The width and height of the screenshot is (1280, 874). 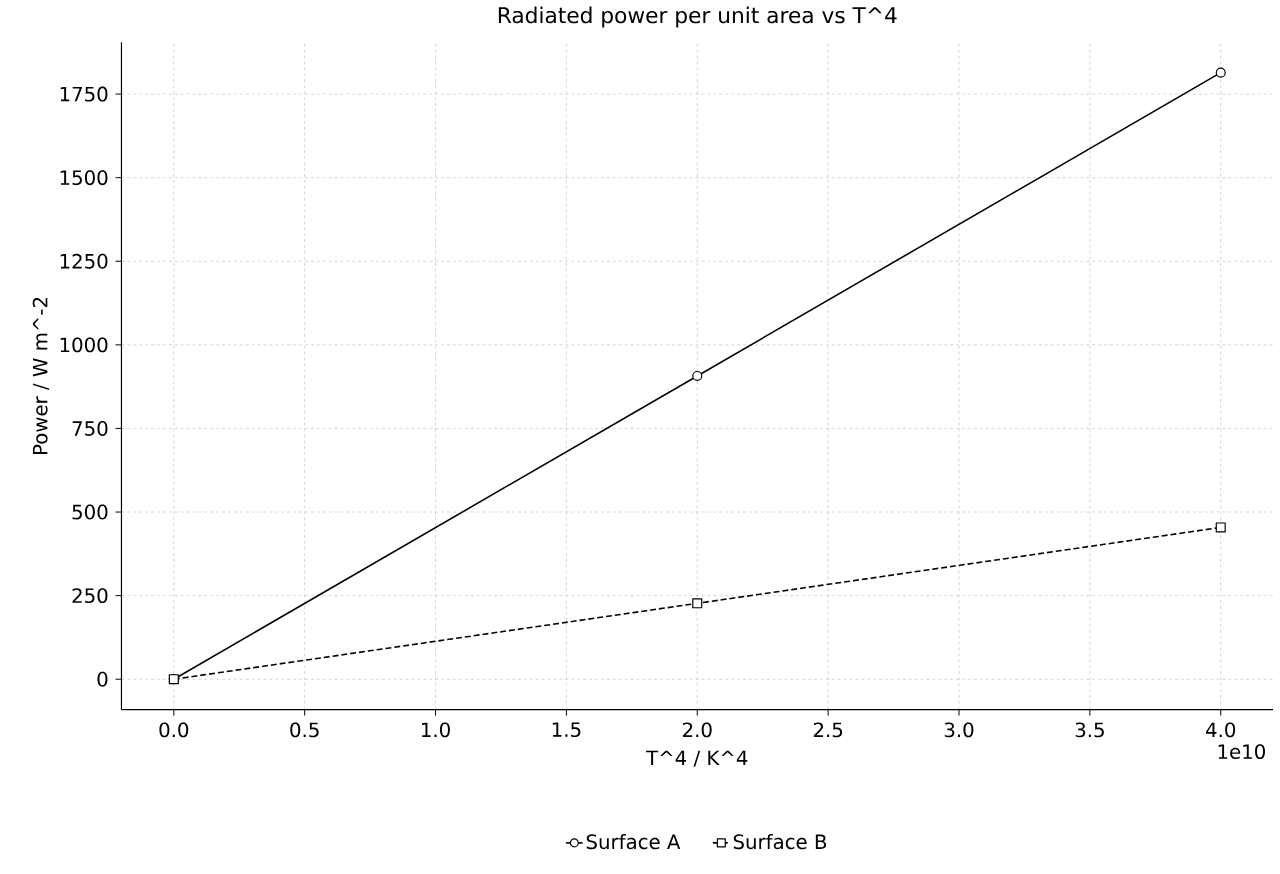 I want to click on x-tick-label: 3.0, so click(x=959, y=730).